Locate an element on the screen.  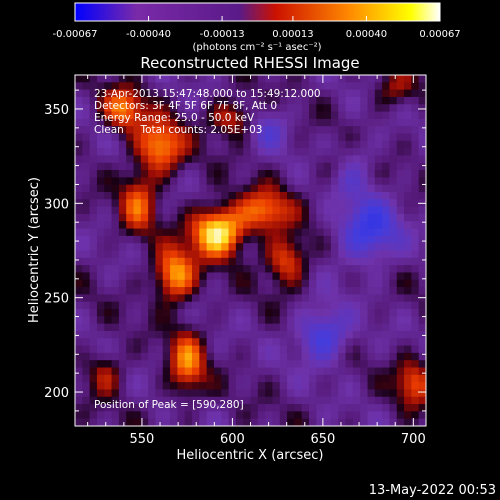
colorbar-tick-label: 0.00013 is located at coordinates (292, 34).